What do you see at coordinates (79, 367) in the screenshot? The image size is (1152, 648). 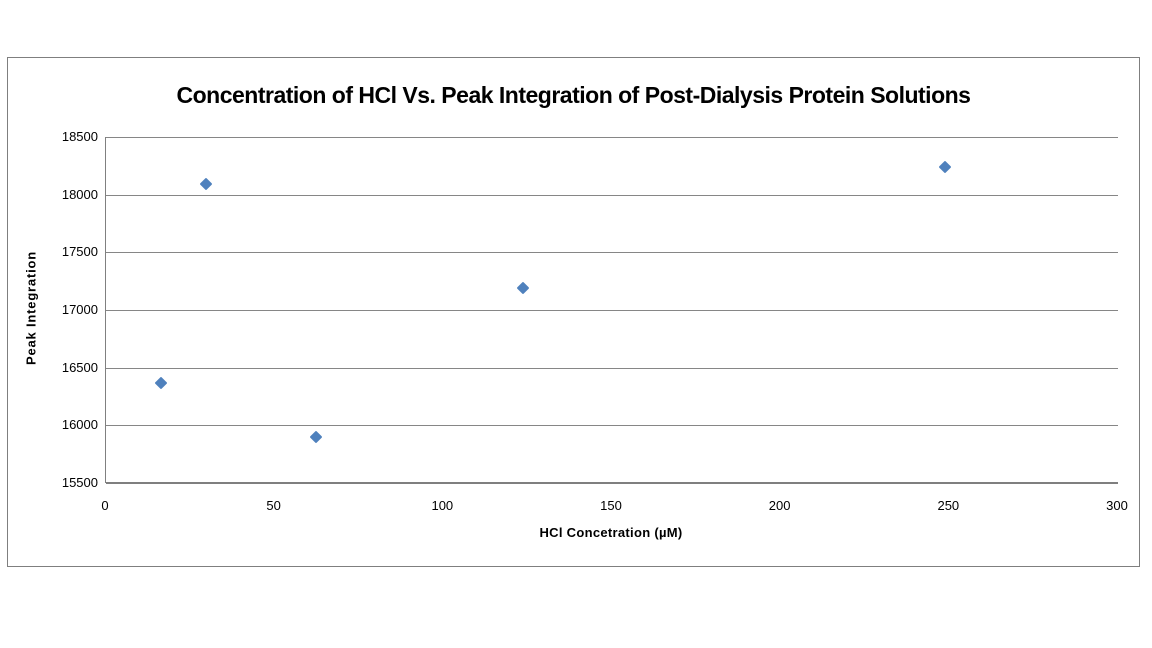 I see `y-tick-label: 16500` at bounding box center [79, 367].